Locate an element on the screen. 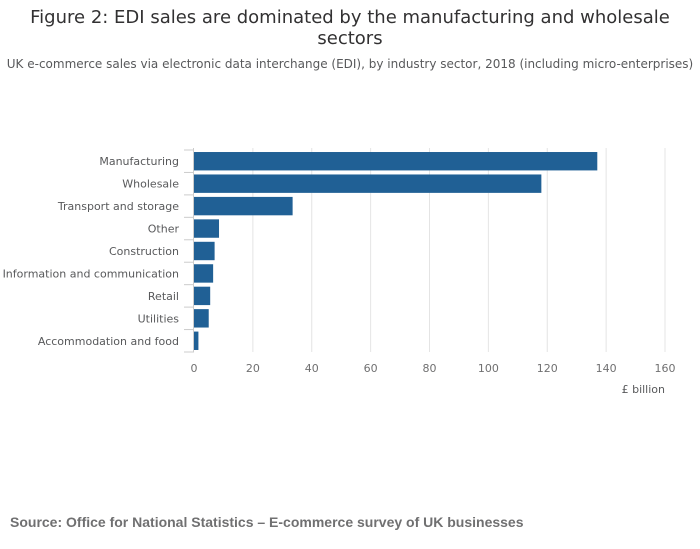 This screenshot has width=700, height=549. category-label: Other is located at coordinates (164, 229).